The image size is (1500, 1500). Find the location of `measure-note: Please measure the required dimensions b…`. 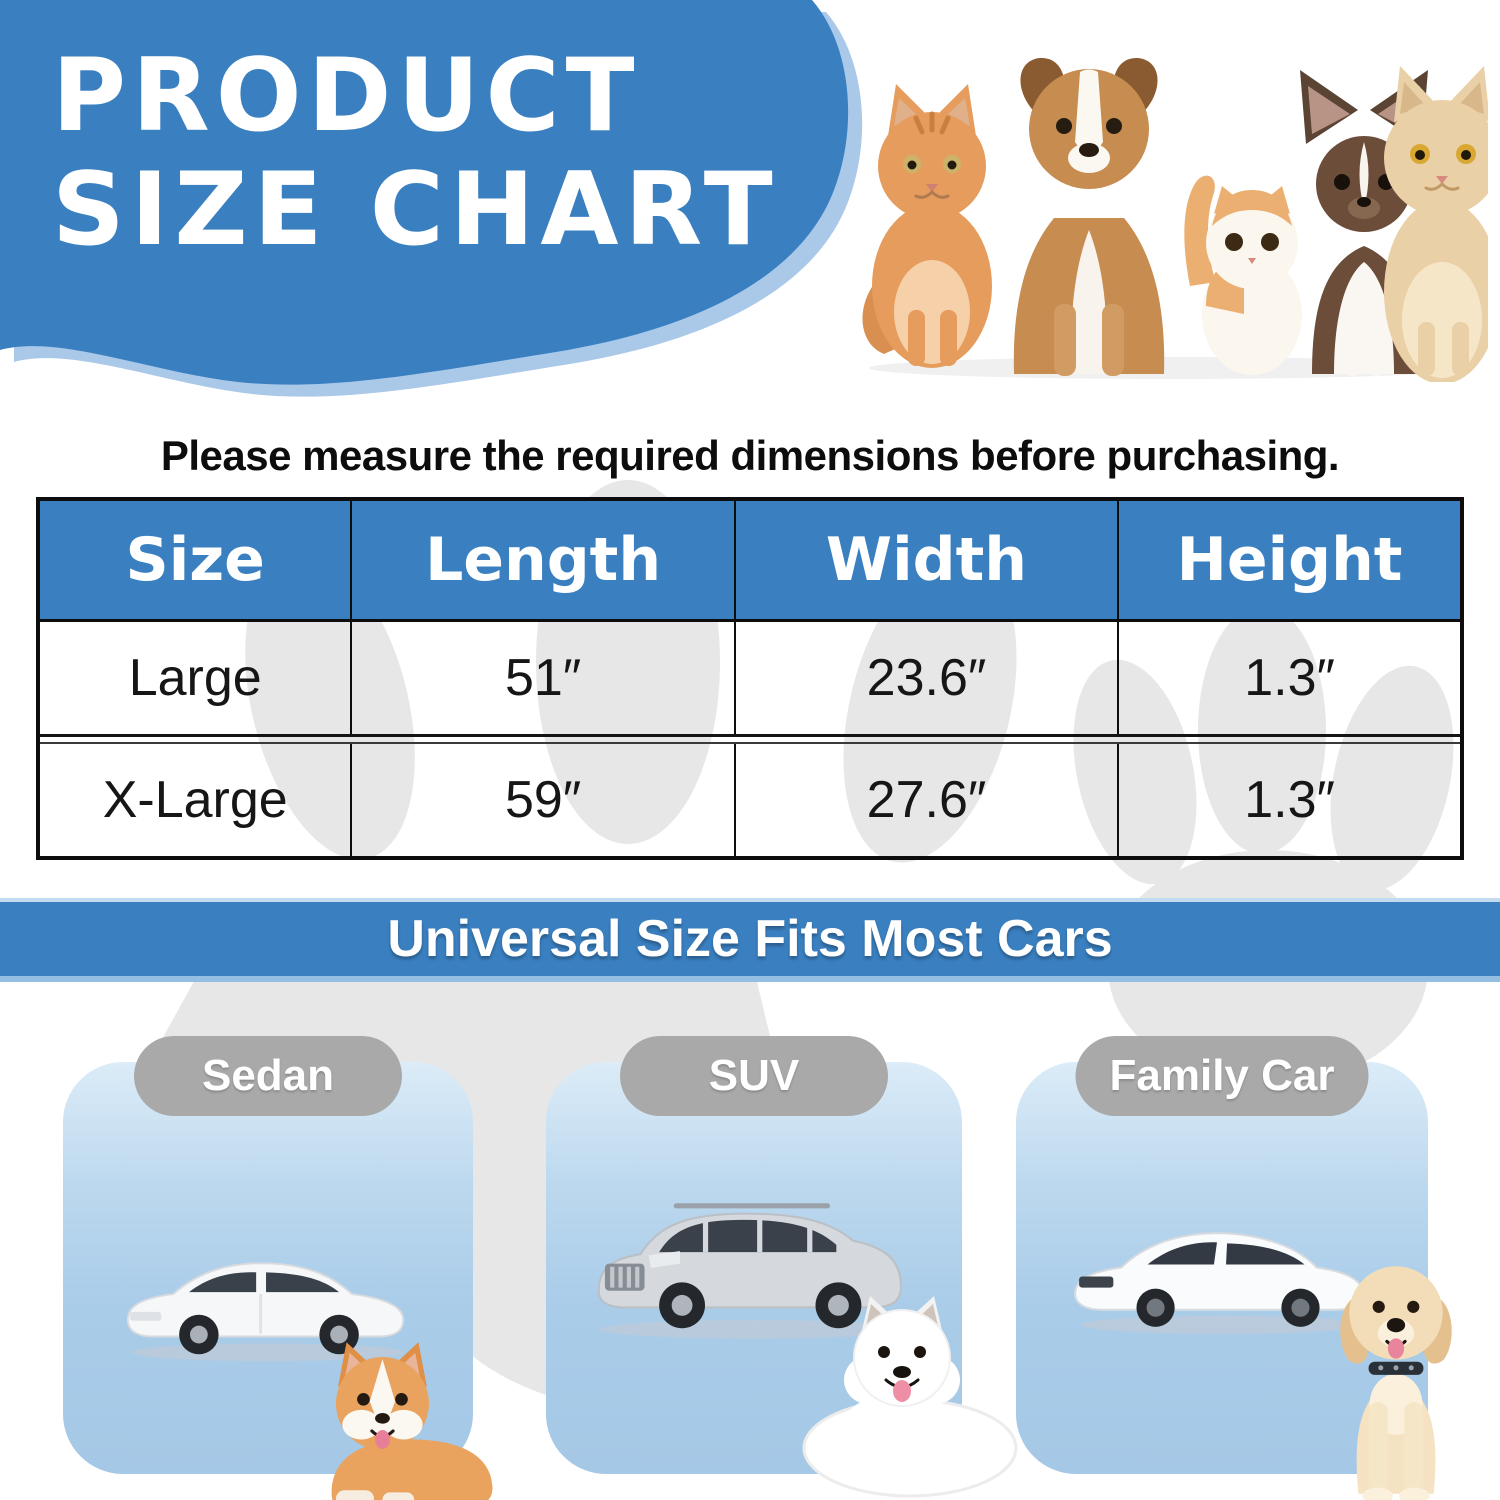

measure-note: Please measure the required dimensions b… is located at coordinates (750, 455).